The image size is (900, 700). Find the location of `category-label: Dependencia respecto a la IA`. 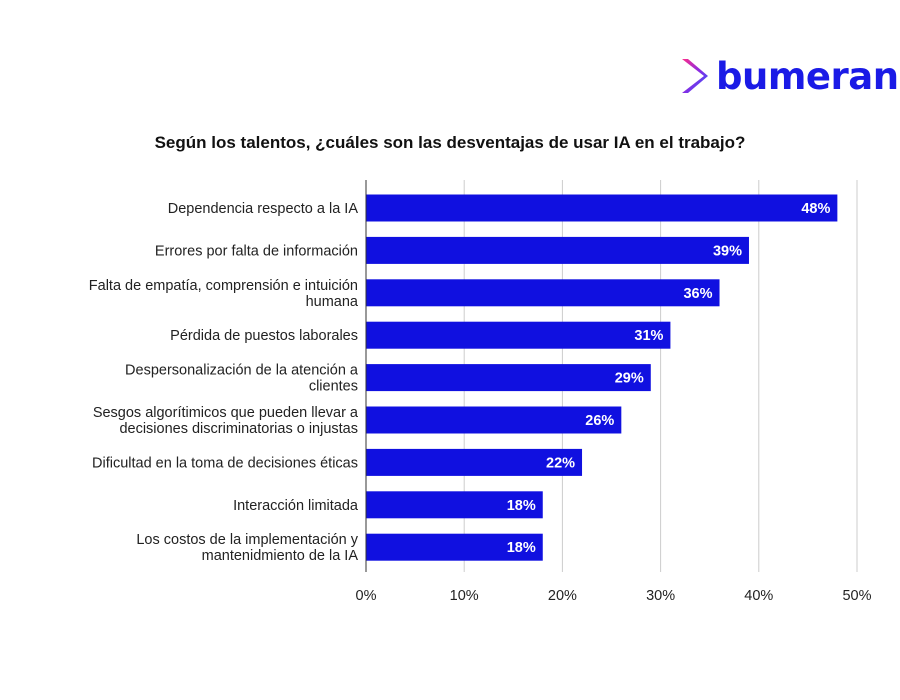

category-label: Dependencia respecto a la IA is located at coordinates (263, 209).